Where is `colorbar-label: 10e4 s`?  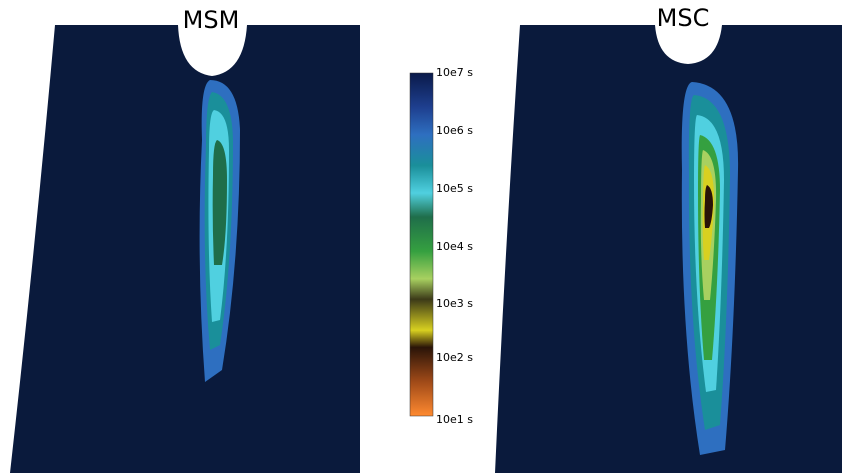
colorbar-label: 10e4 s is located at coordinates (454, 246).